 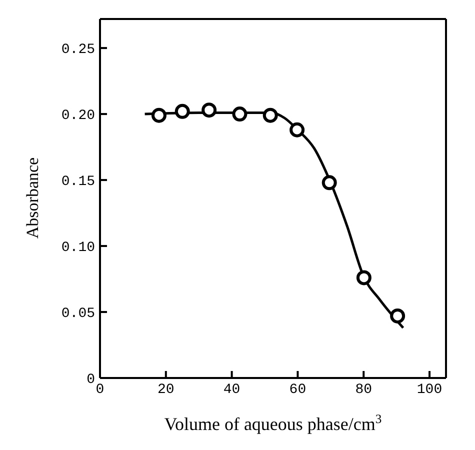 What do you see at coordinates (78, 314) in the screenshot?
I see `y-tick-label: 0.05` at bounding box center [78, 314].